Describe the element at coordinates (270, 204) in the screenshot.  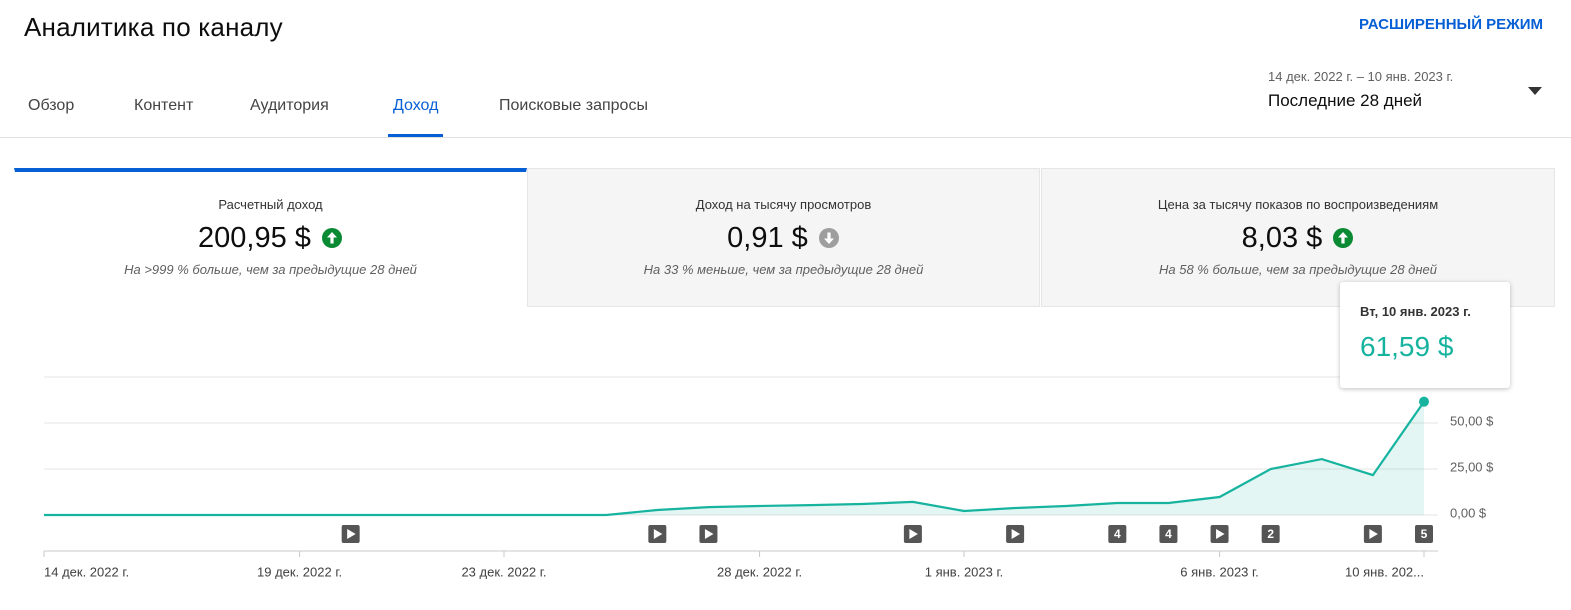
I see `card-title: Расчетный доход` at that location.